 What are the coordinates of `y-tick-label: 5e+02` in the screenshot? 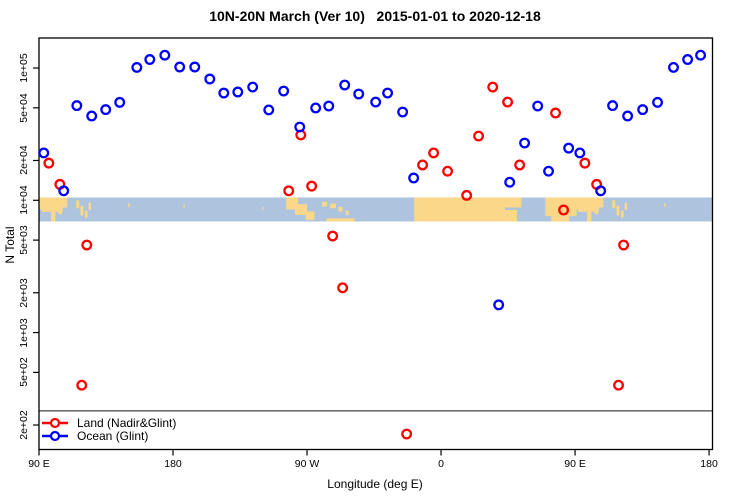 It's located at (24, 372).